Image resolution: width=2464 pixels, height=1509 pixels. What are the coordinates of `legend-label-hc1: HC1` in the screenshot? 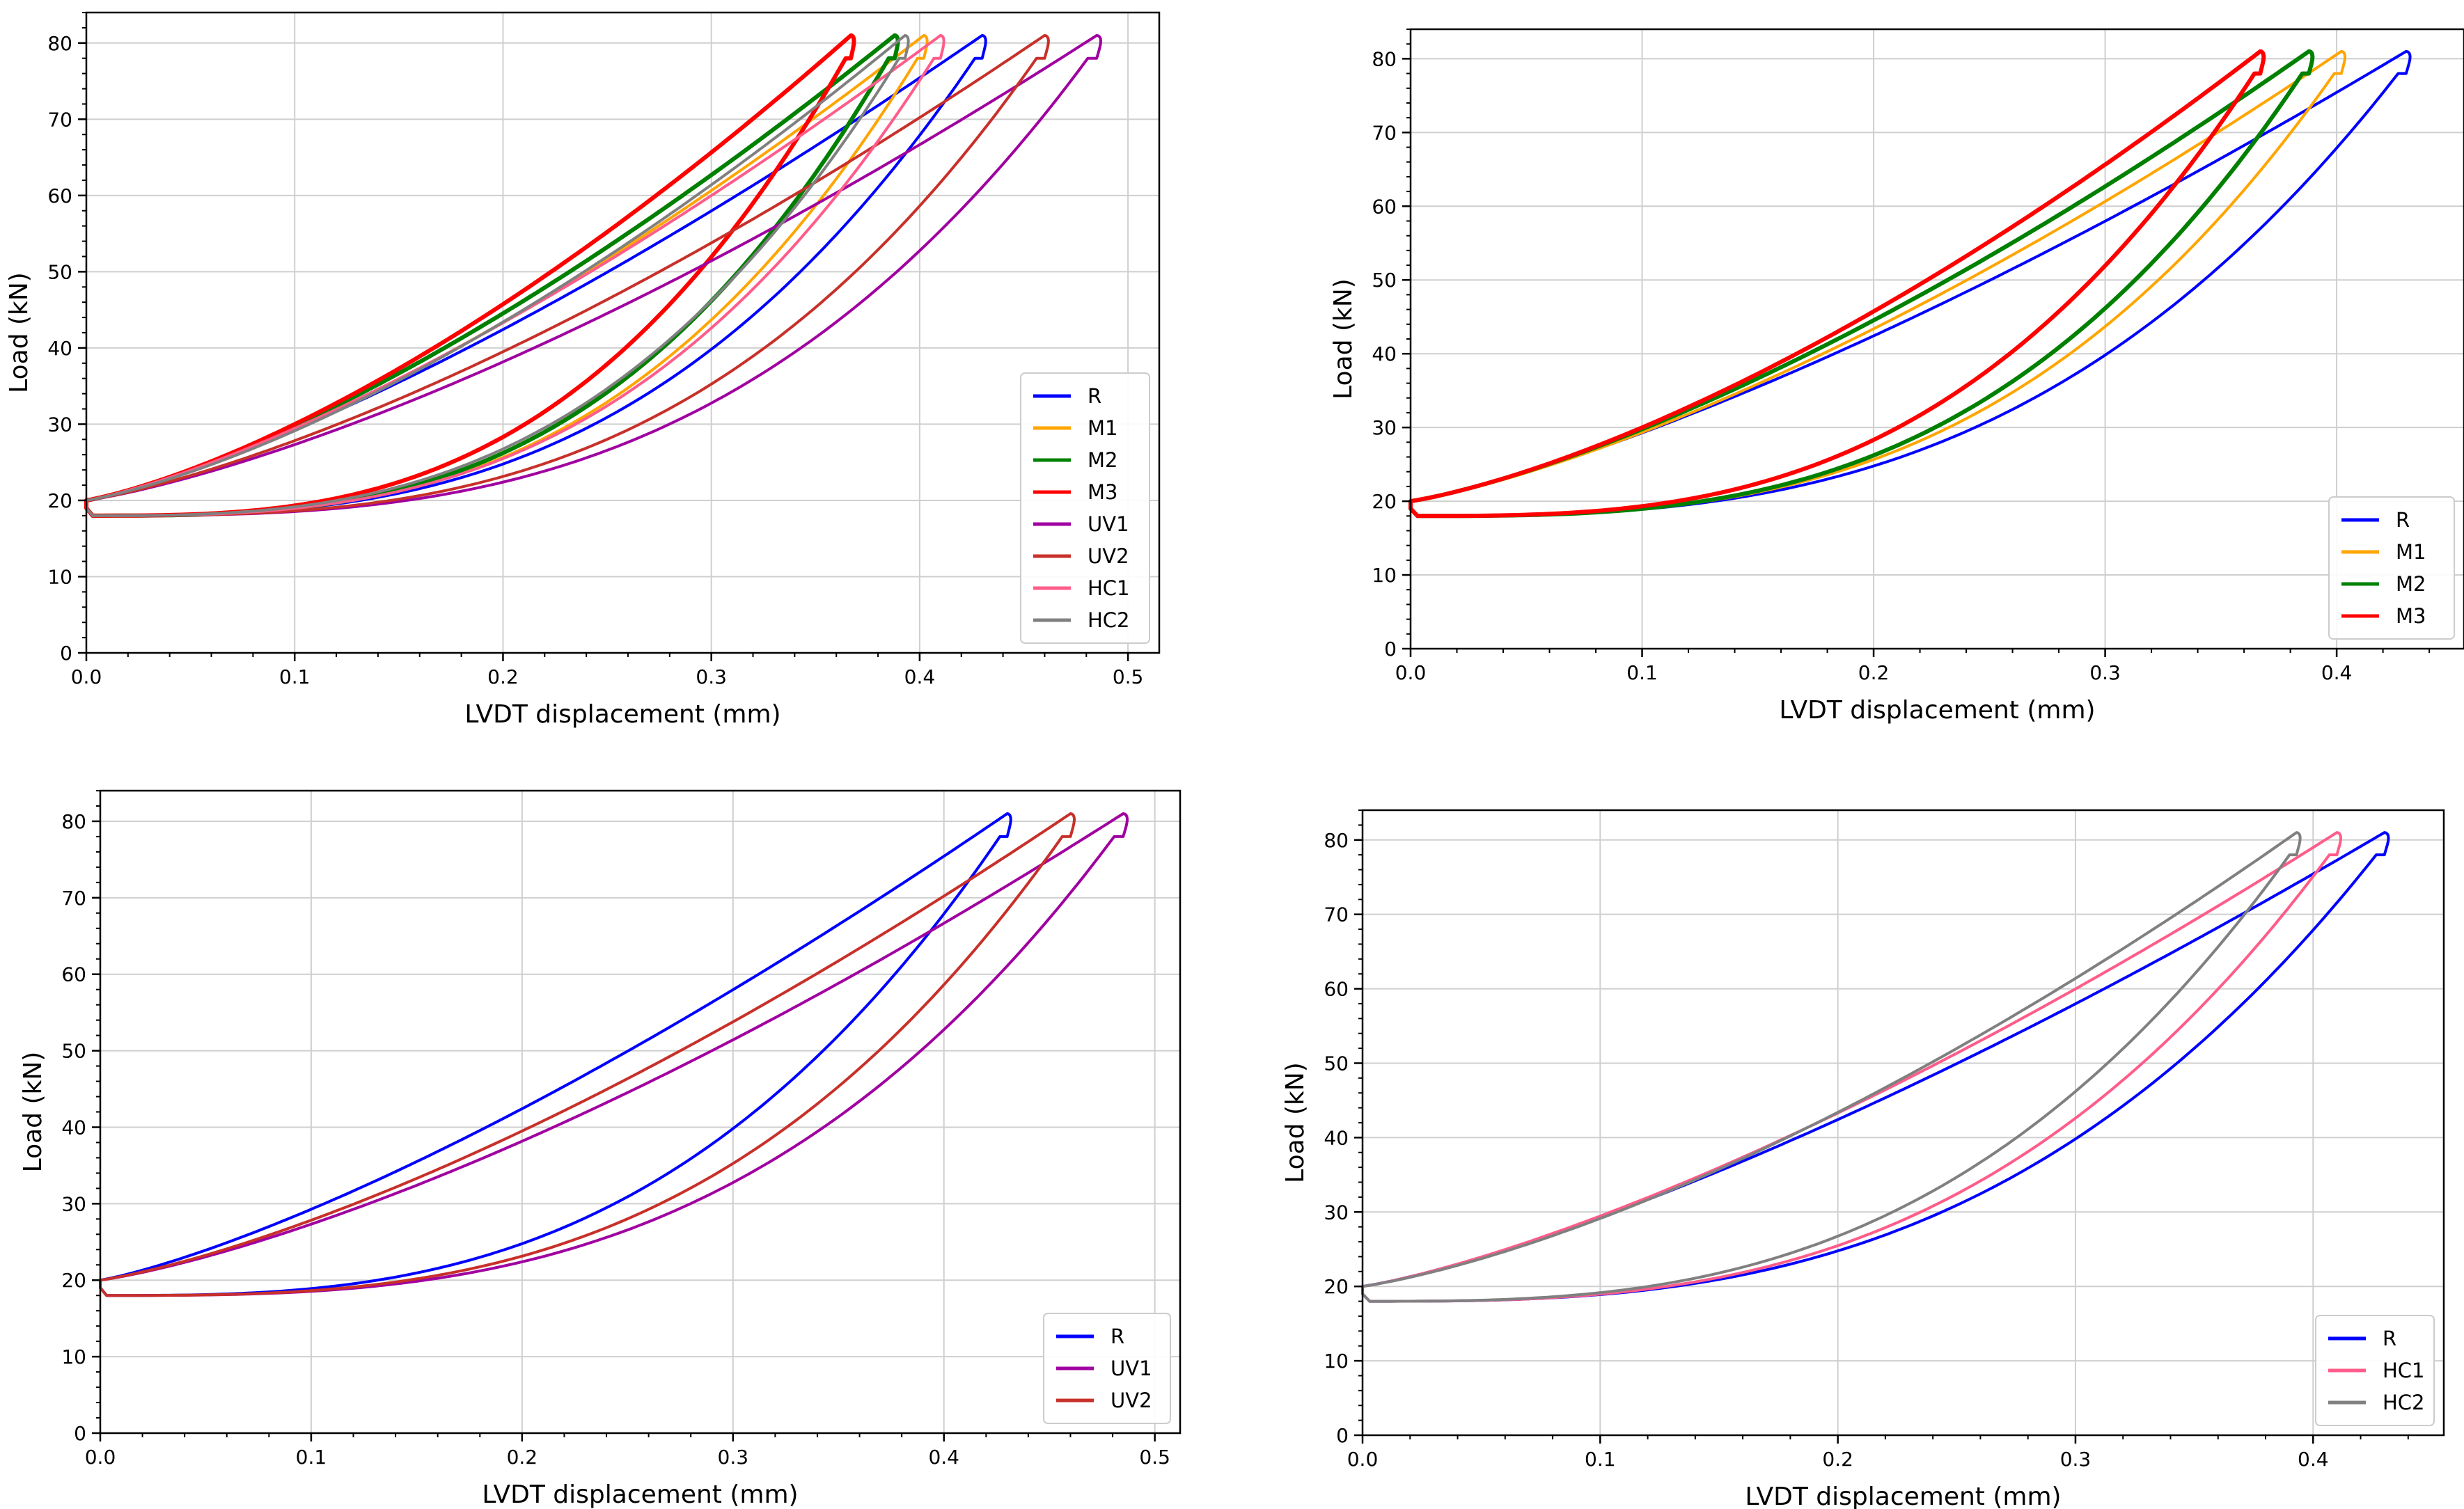 It's located at (1109, 588).